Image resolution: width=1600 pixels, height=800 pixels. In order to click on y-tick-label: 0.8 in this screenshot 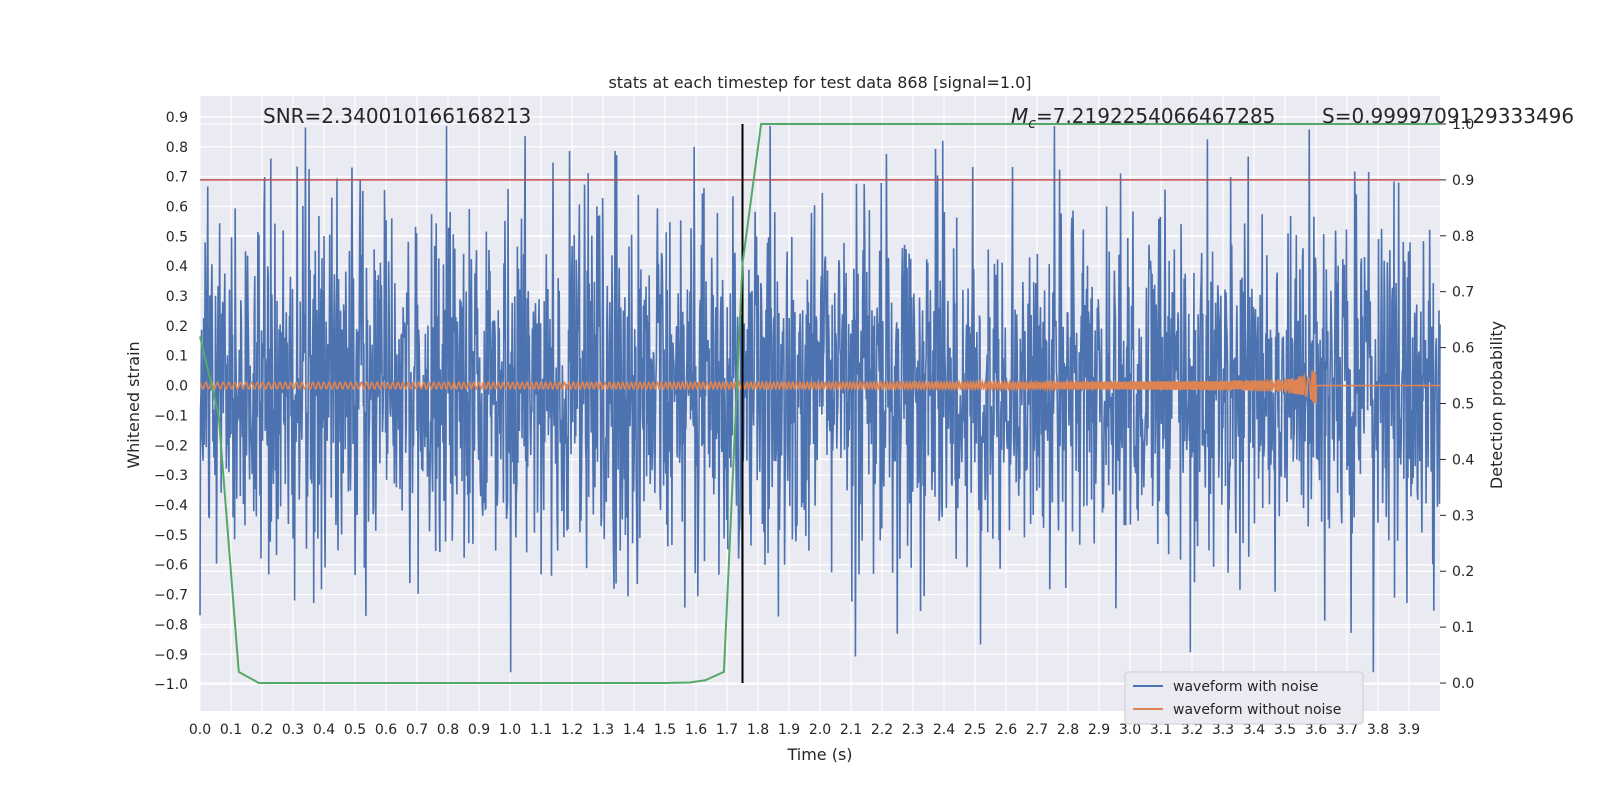, I will do `click(177, 148)`.